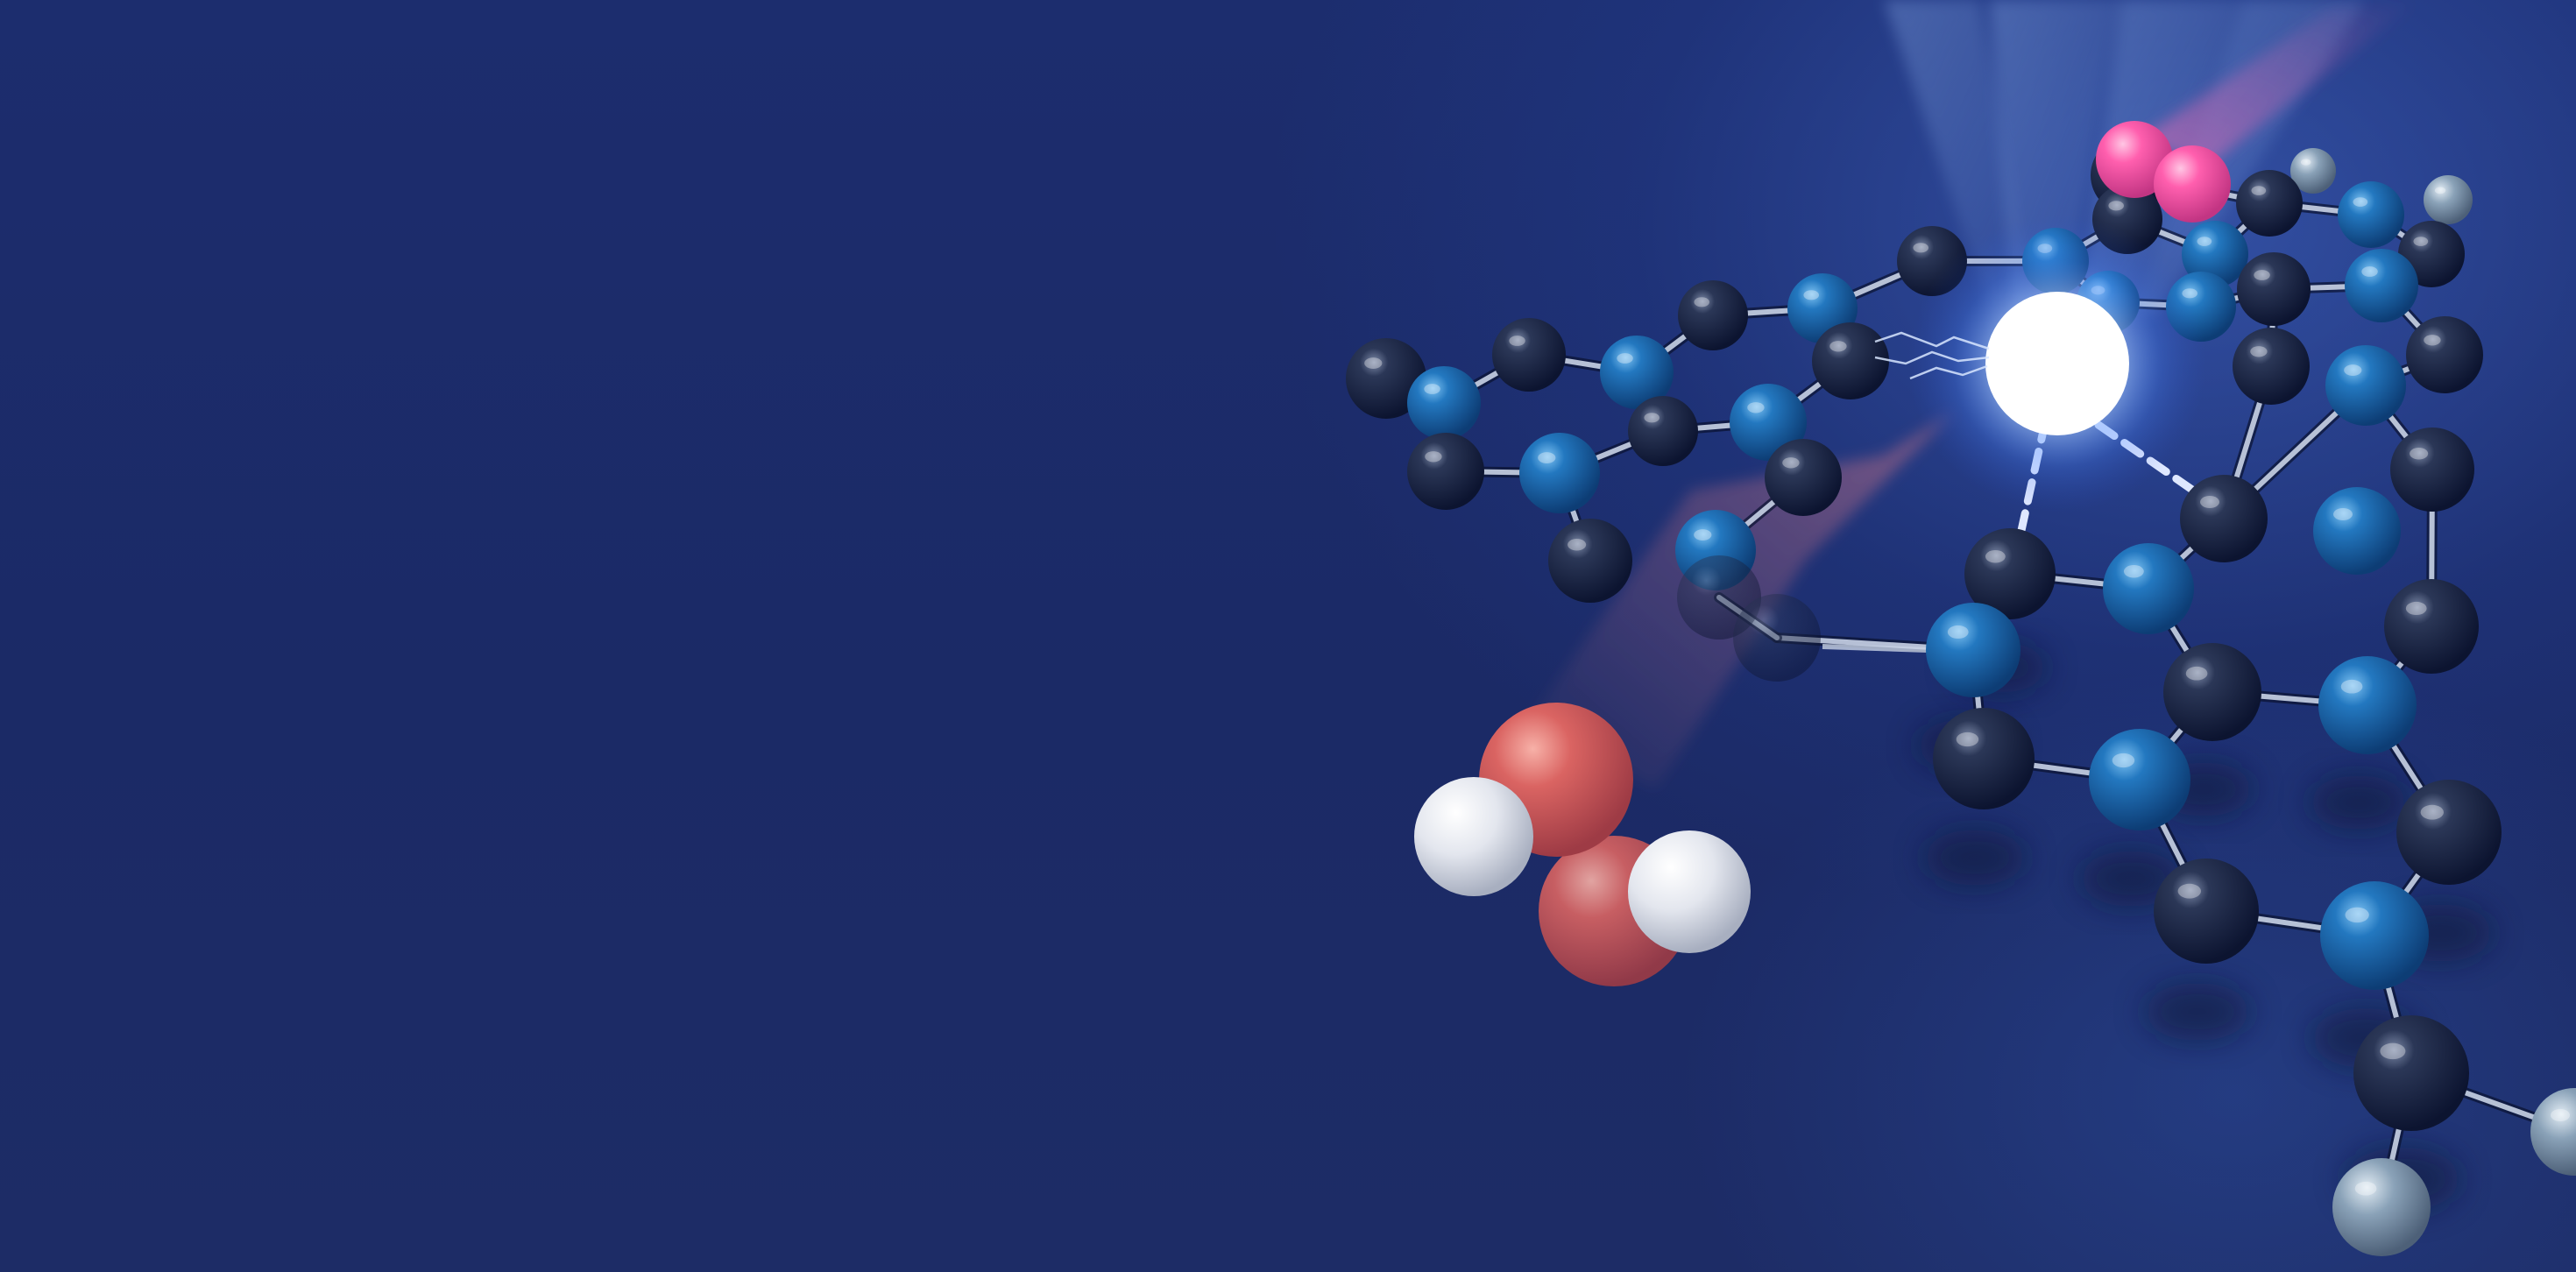  I want to click on glow-effects, so click(2040, 363).